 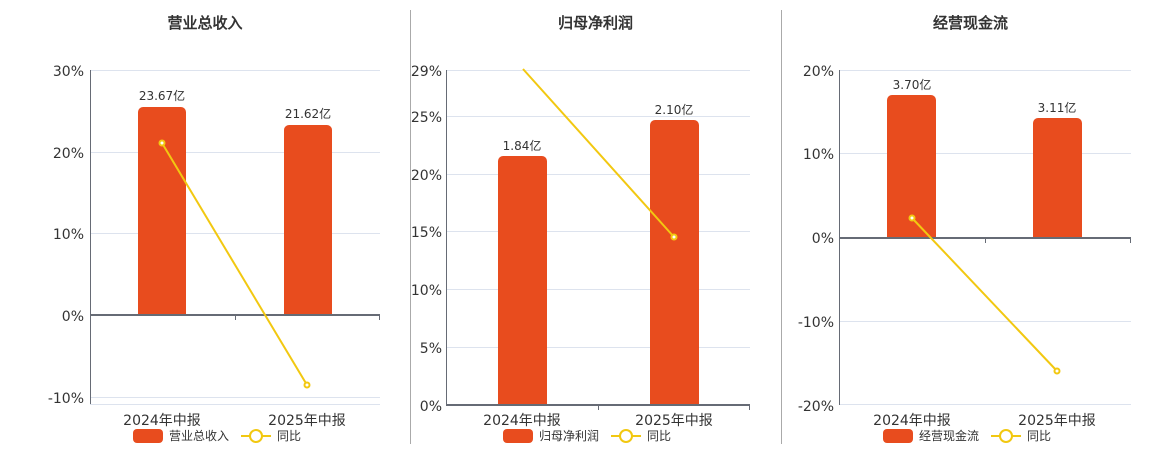 I want to click on legend: 归母净利润 同比, so click(x=587, y=435).